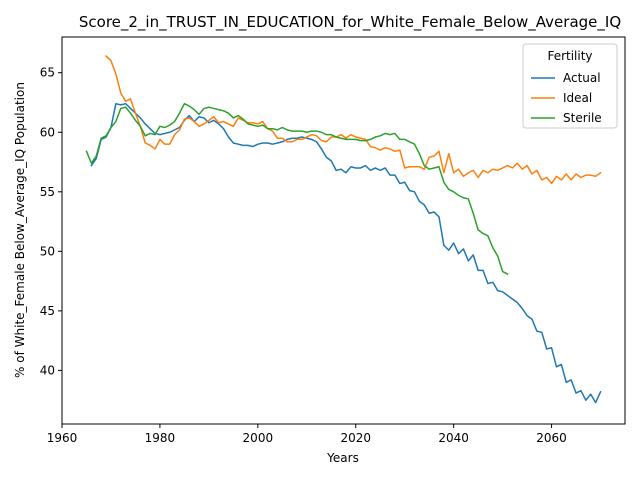  Describe the element at coordinates (47, 192) in the screenshot. I see `y-tick-label: 55` at that location.